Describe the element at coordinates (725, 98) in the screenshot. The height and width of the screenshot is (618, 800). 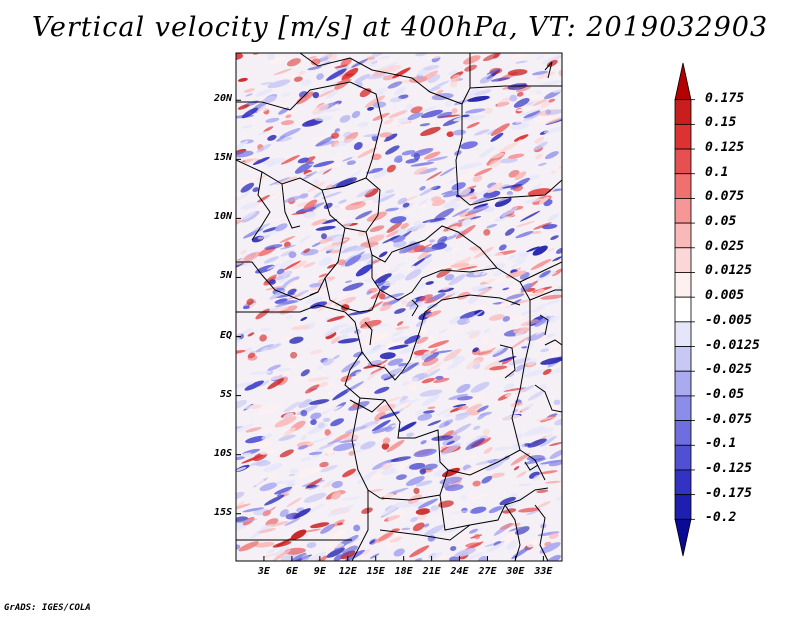
I see `colorbar-label: 0.175` at that location.